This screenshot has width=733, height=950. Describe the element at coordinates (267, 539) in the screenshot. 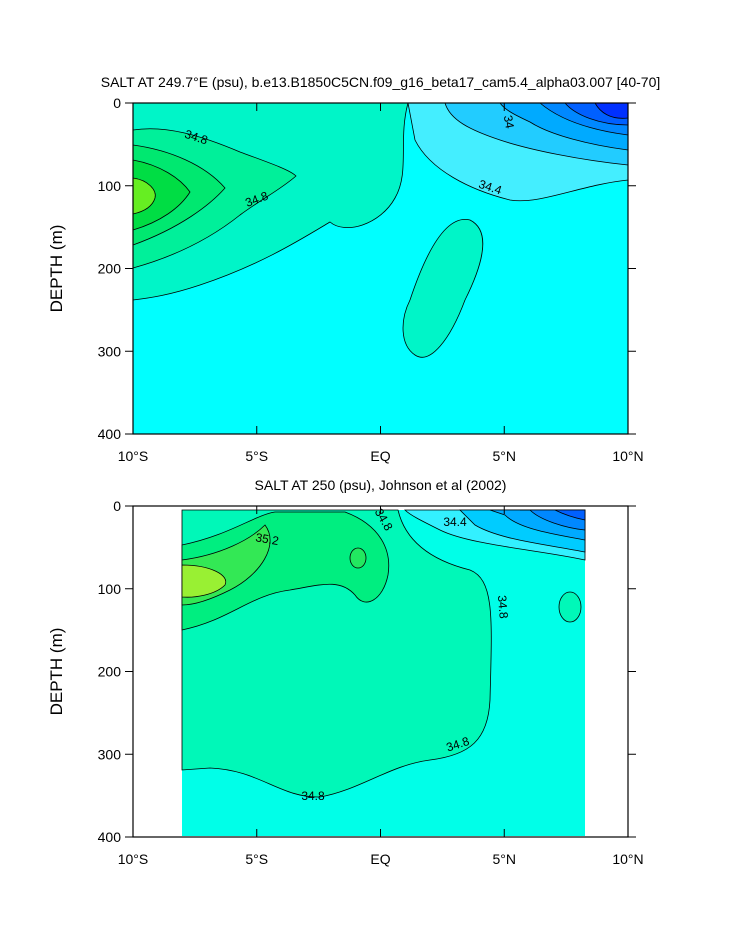

I see `contour-label: 35.2` at that location.